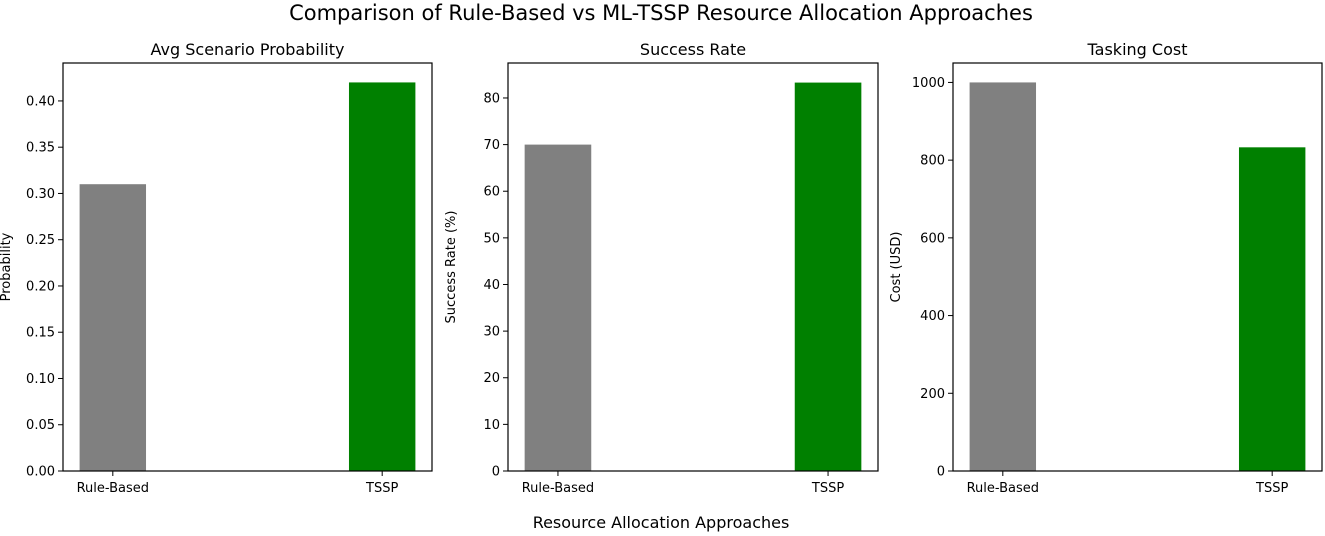  Describe the element at coordinates (40, 379) in the screenshot. I see `y-tick-label: 0.10` at that location.